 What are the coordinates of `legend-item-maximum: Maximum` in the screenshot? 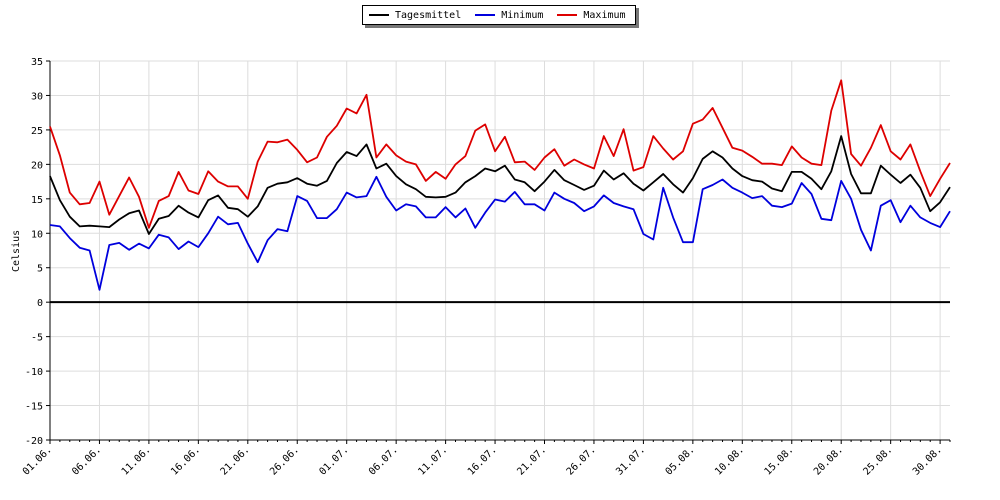 It's located at (591, 15).